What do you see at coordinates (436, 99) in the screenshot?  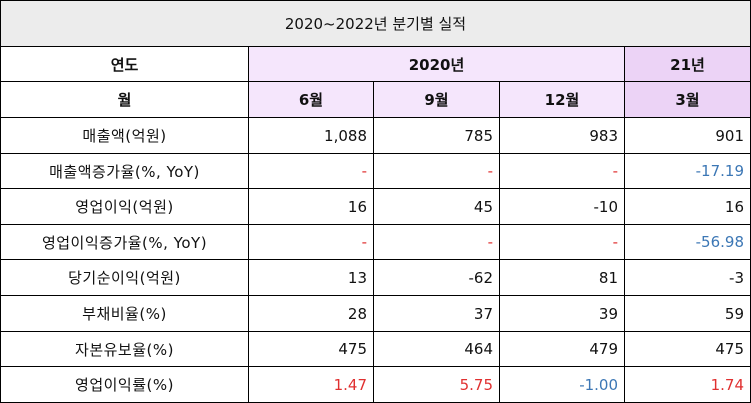 I see `month-header-9: 9월` at bounding box center [436, 99].